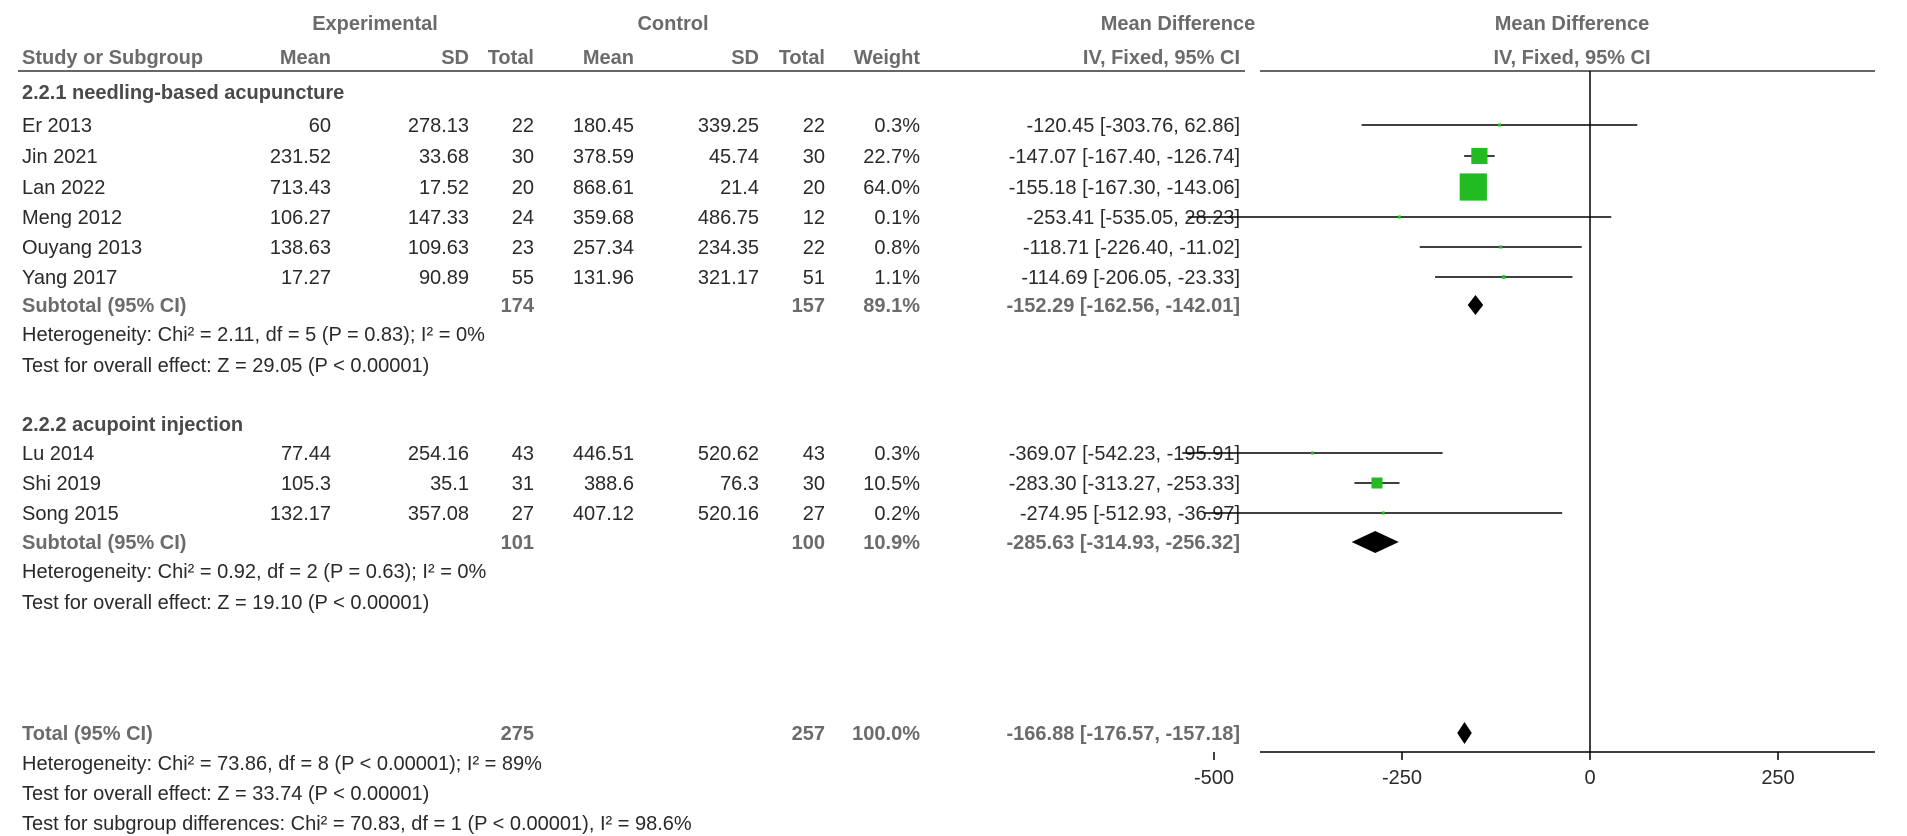 The height and width of the screenshot is (836, 1907). I want to click on study-ci: -155.18 [-167.30, -143.06], so click(1124, 188).